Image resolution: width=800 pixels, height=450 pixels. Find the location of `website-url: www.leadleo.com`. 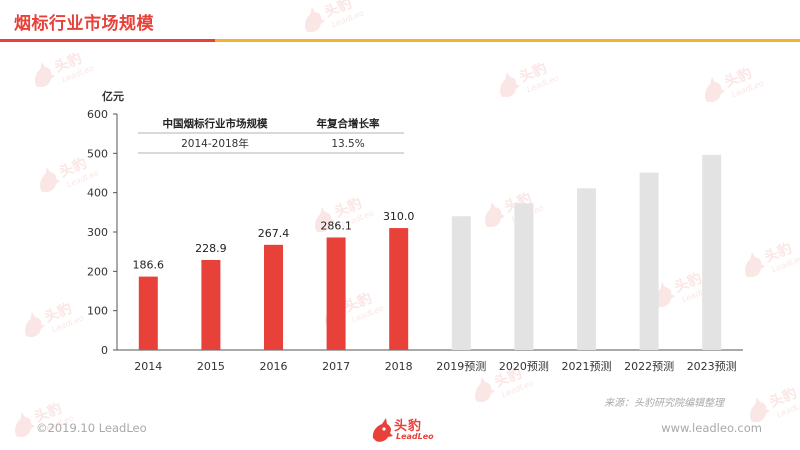

website-url: www.leadleo.com is located at coordinates (711, 428).